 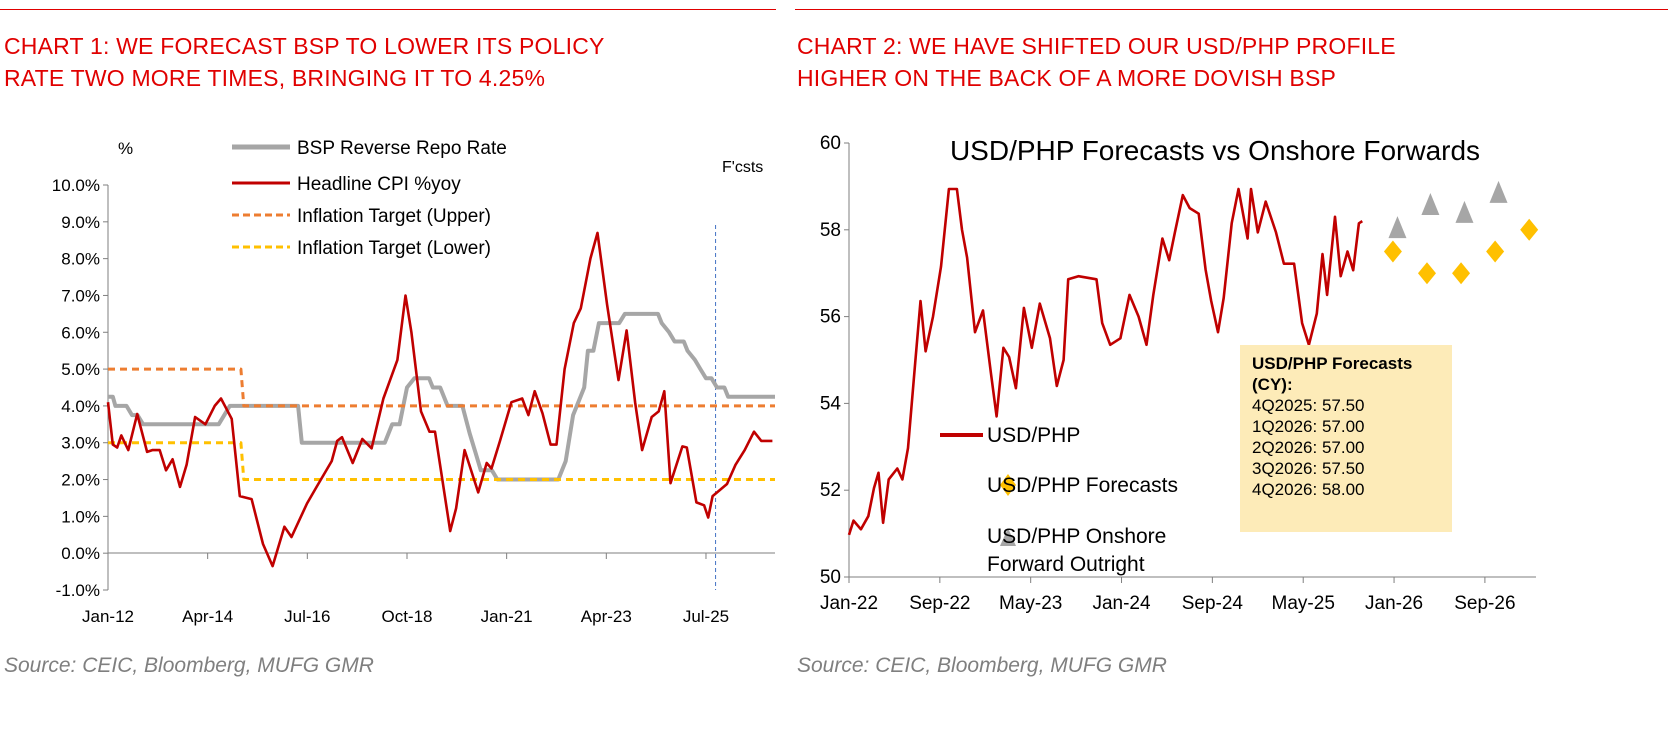 What do you see at coordinates (394, 216) in the screenshot?
I see `legend-label: Inflation Target (Upper)` at bounding box center [394, 216].